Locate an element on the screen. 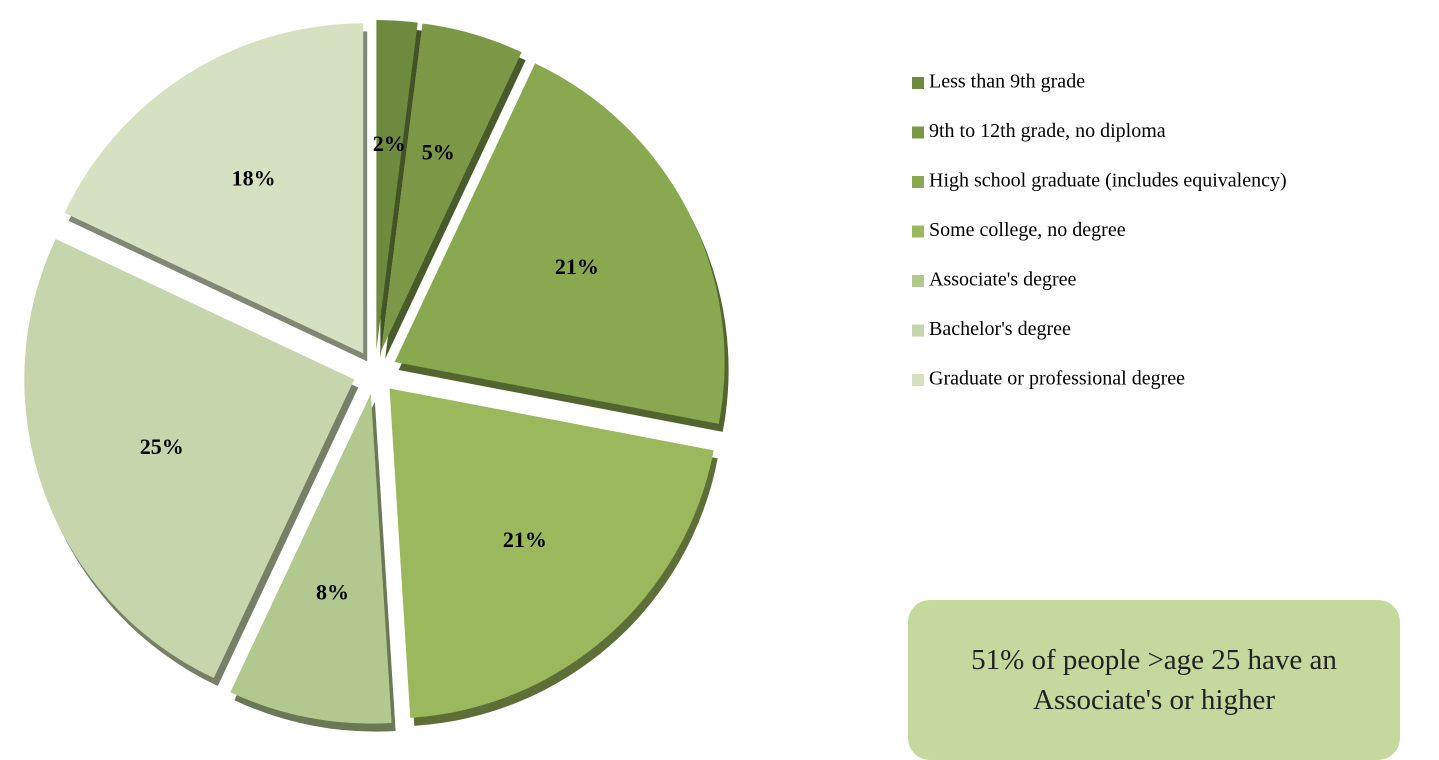 The height and width of the screenshot is (760, 1439). data-label: 25% is located at coordinates (162, 446).